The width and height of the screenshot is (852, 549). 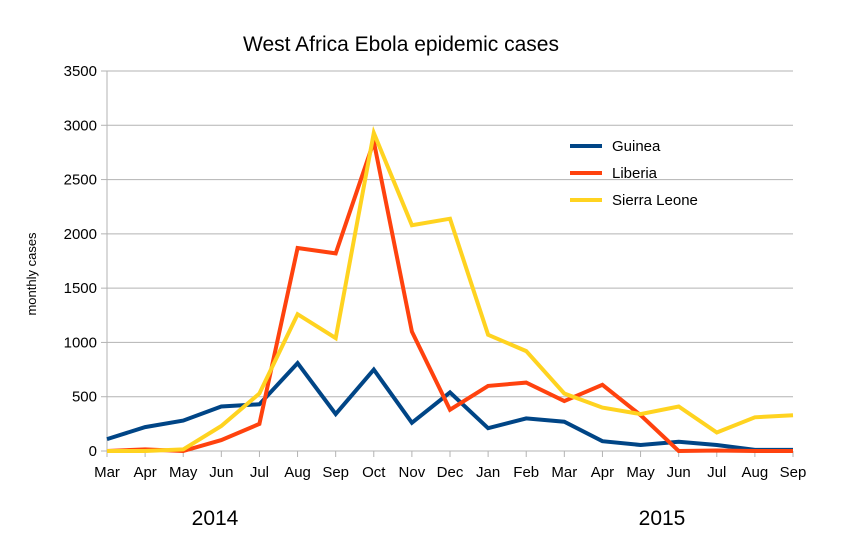 What do you see at coordinates (80, 234) in the screenshot?
I see `y-tick-label: 2000` at bounding box center [80, 234].